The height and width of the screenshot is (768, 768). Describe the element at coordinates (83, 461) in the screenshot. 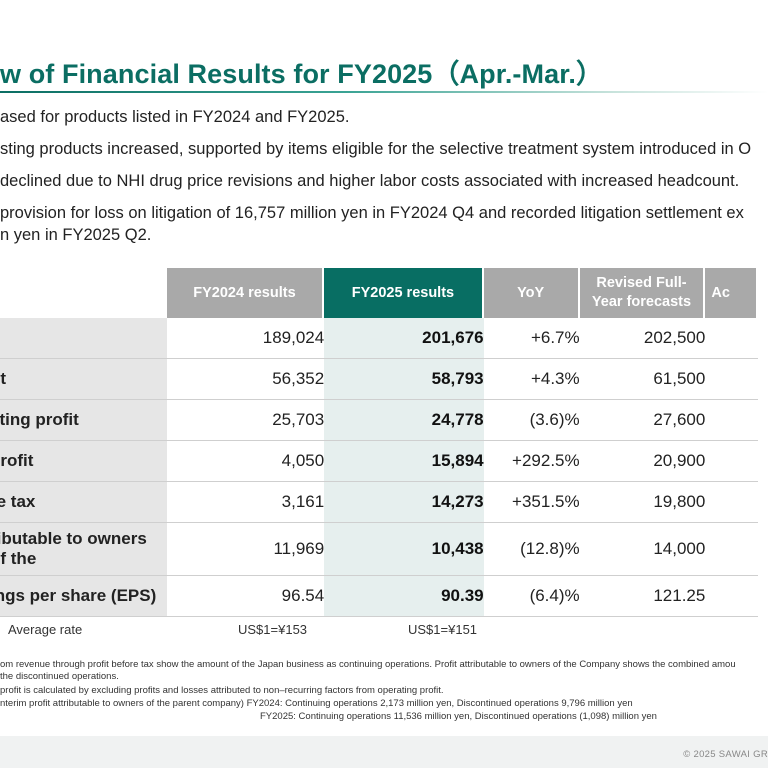

I see `row-label: profit` at that location.